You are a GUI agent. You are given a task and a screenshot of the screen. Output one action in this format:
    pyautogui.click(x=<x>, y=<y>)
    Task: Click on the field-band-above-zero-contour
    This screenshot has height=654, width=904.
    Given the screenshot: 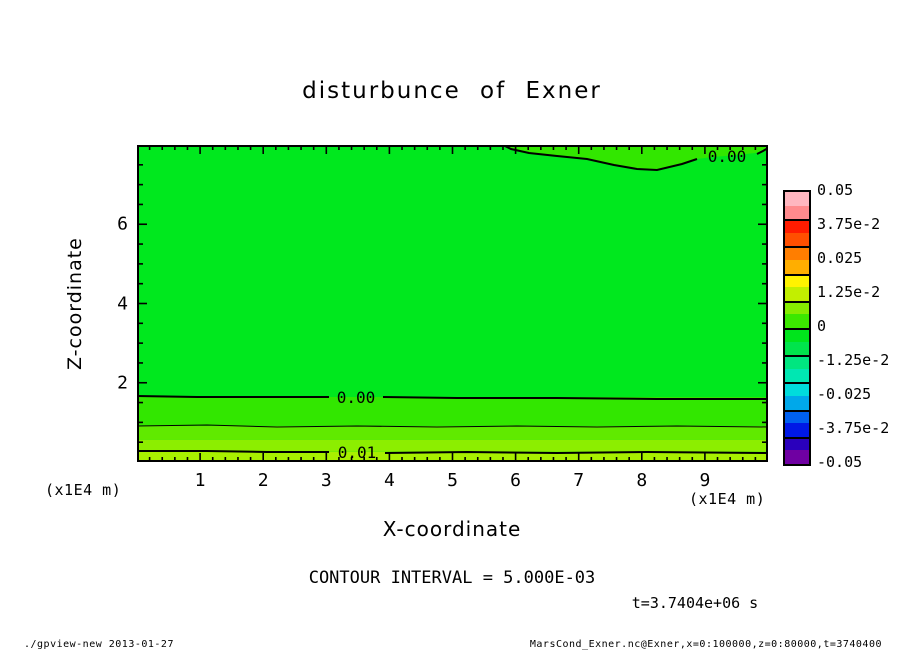 What is the action you would take?
    pyautogui.click(x=636, y=157)
    